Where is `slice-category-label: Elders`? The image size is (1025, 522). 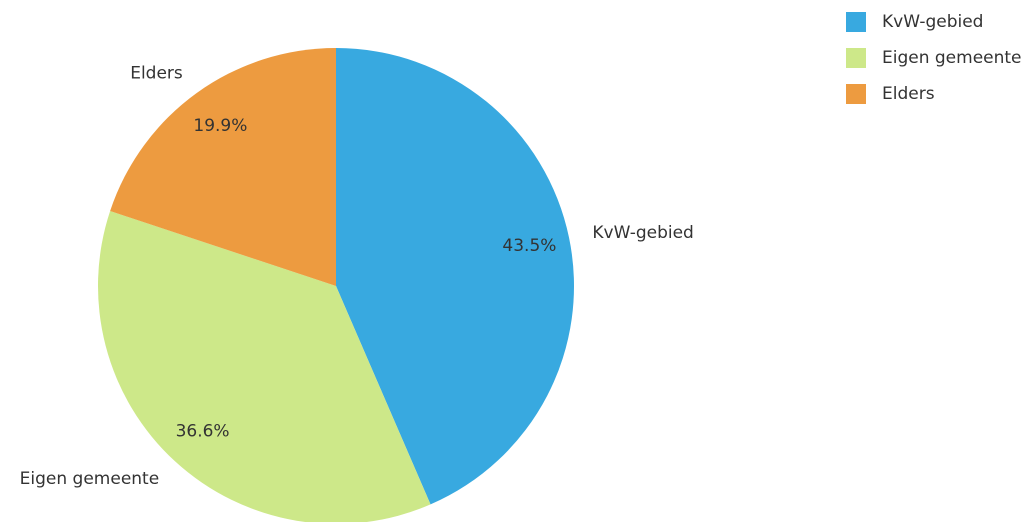 slice-category-label: Elders is located at coordinates (156, 74).